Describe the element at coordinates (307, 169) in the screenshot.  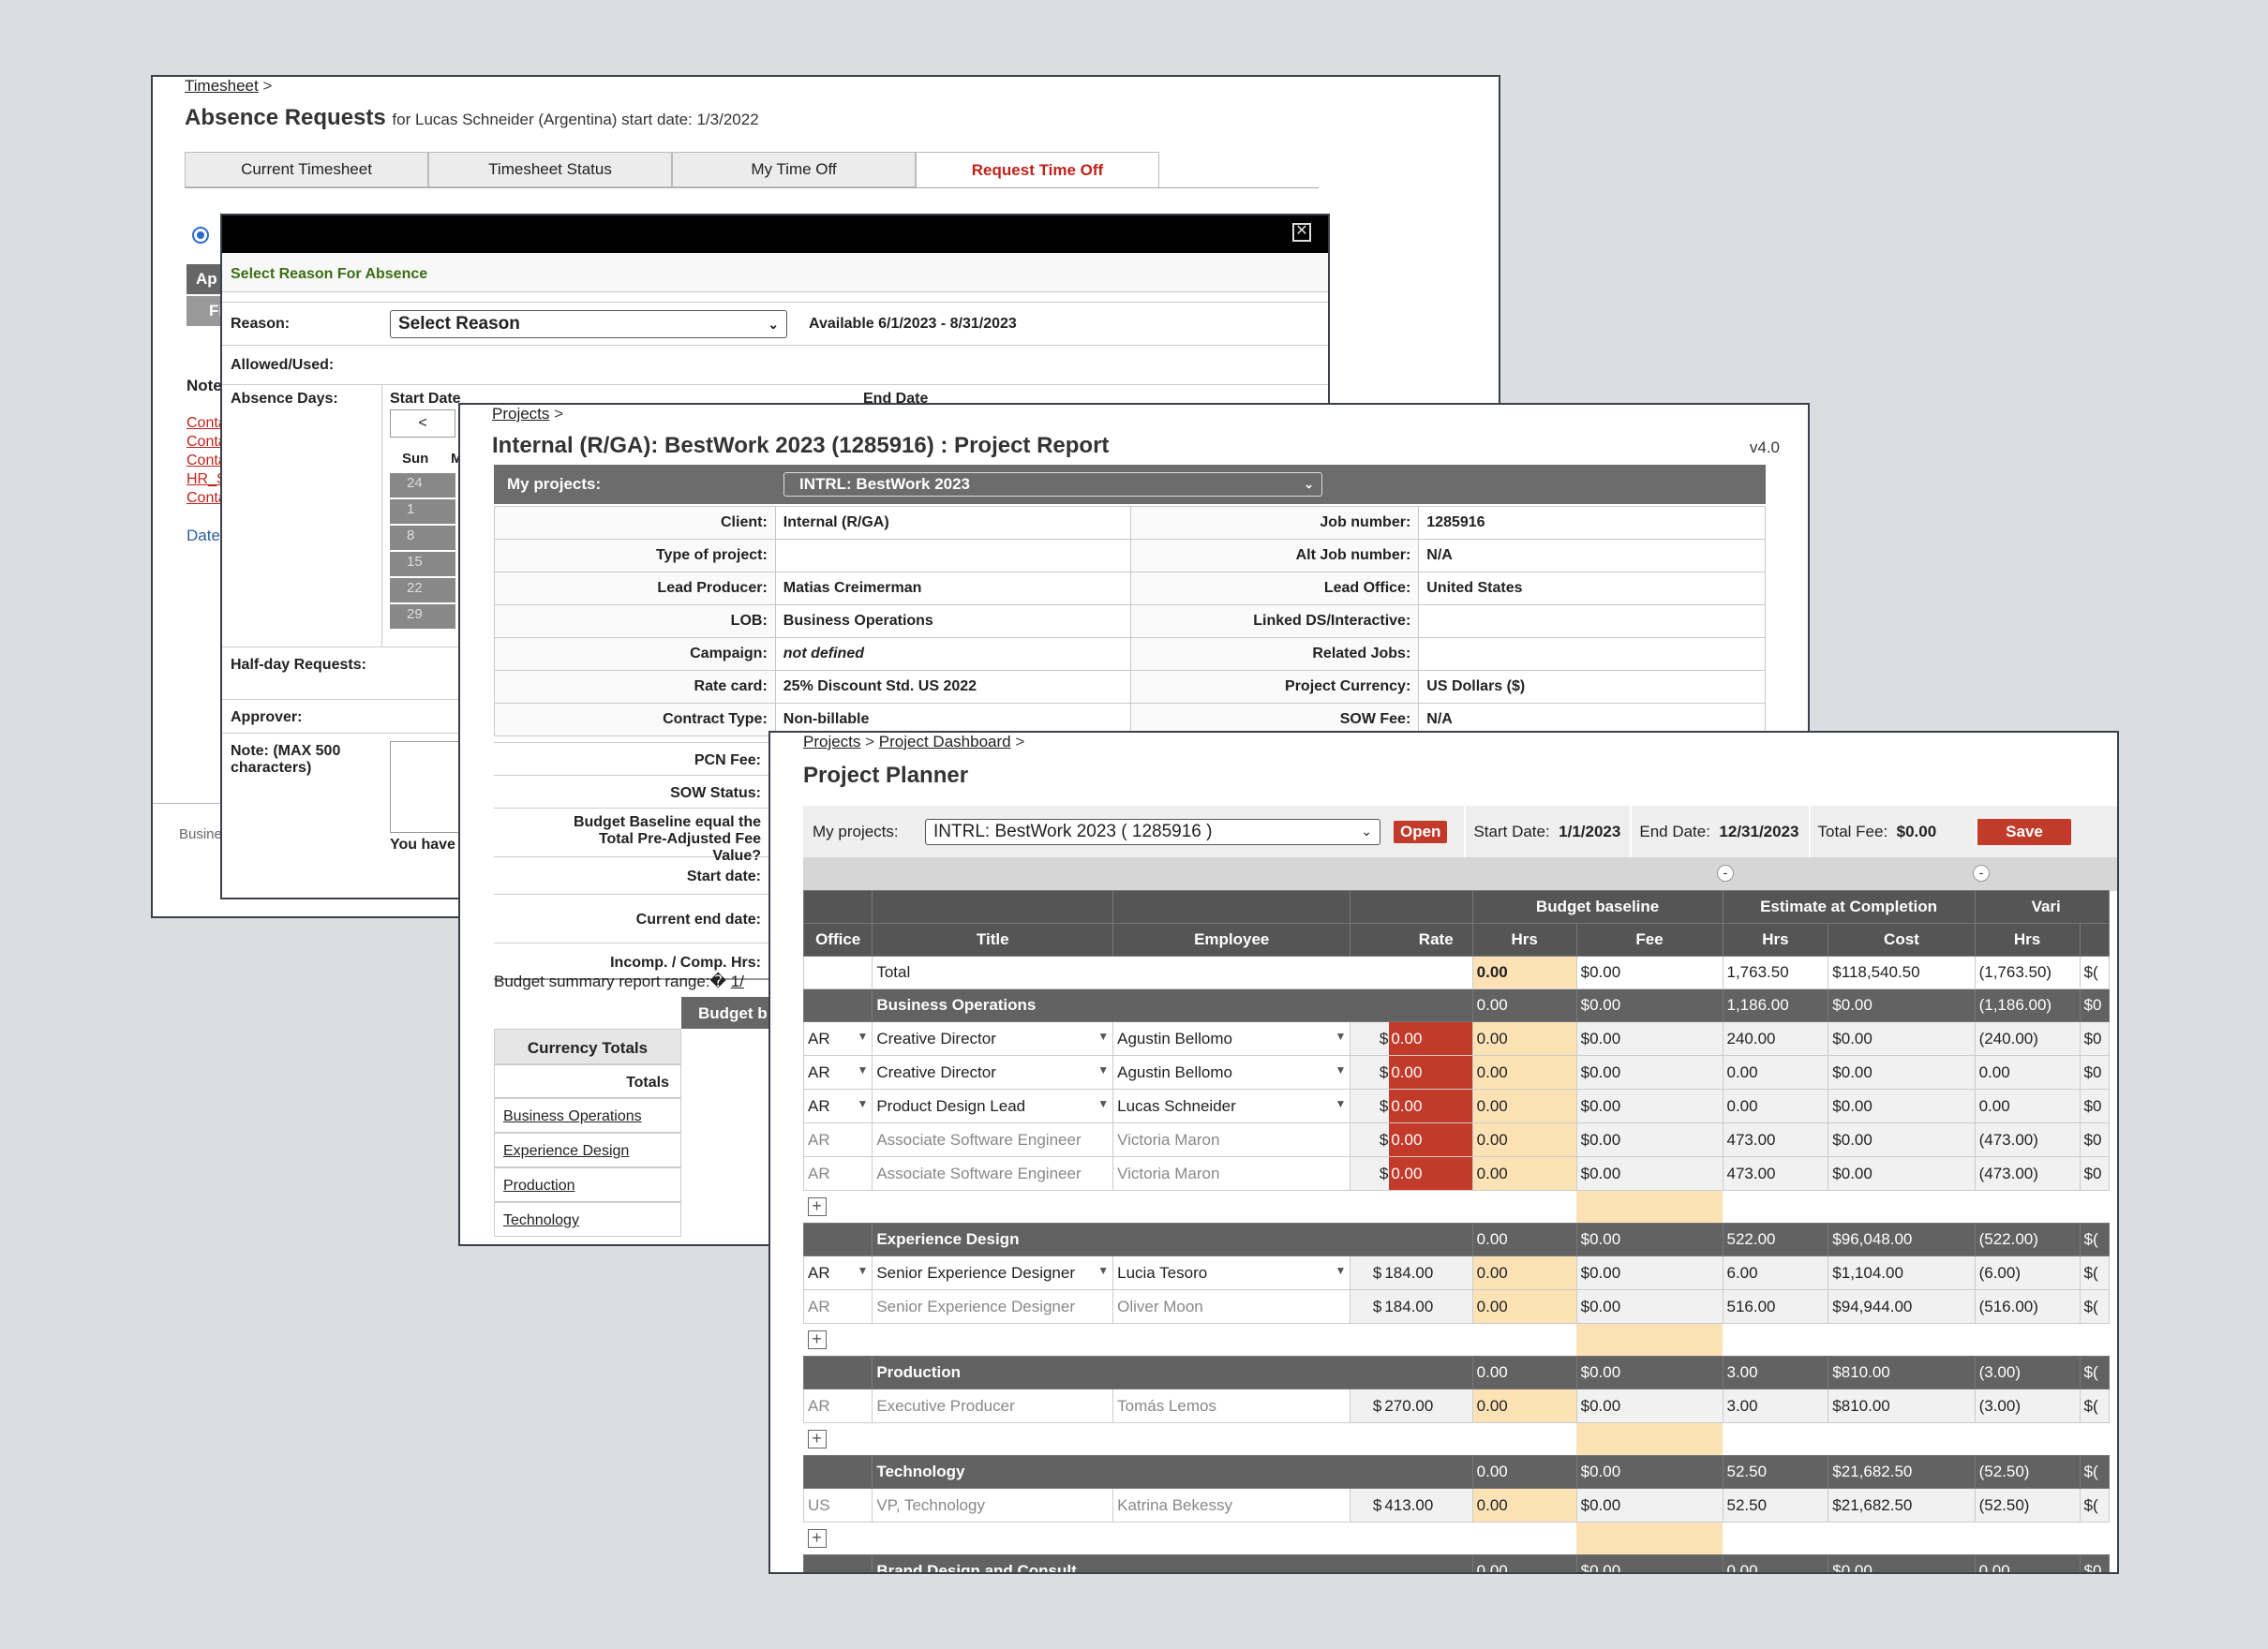
I see `tab-current-timesheet: Current Timesheet` at that location.